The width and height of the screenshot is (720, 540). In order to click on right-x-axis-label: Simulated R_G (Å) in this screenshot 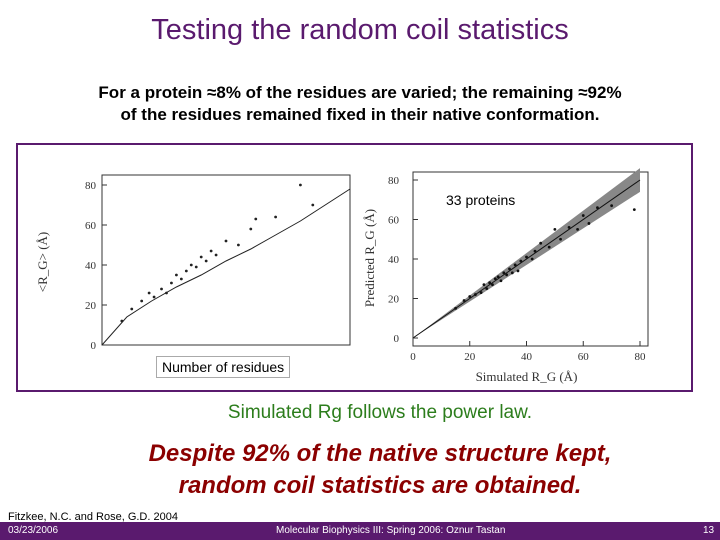, I will do `click(527, 376)`.